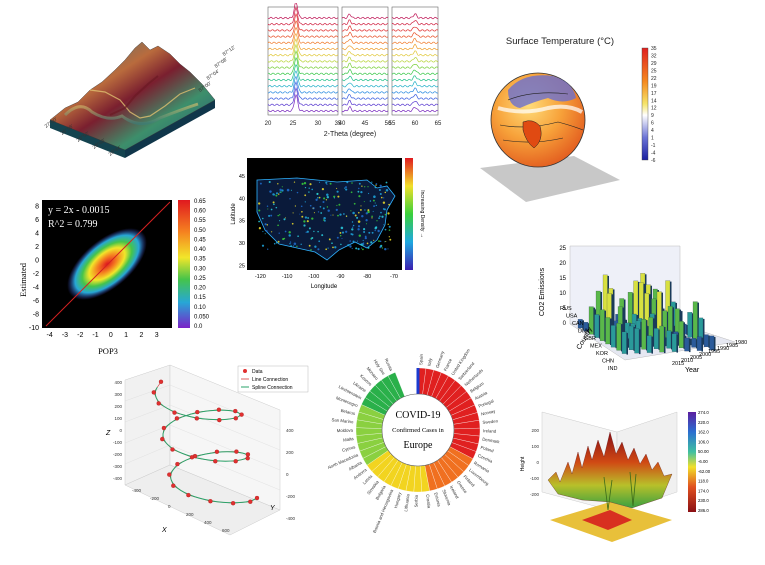 The width and height of the screenshot is (765, 565). I want to click on surface-ztick: 200, so click(535, 430).